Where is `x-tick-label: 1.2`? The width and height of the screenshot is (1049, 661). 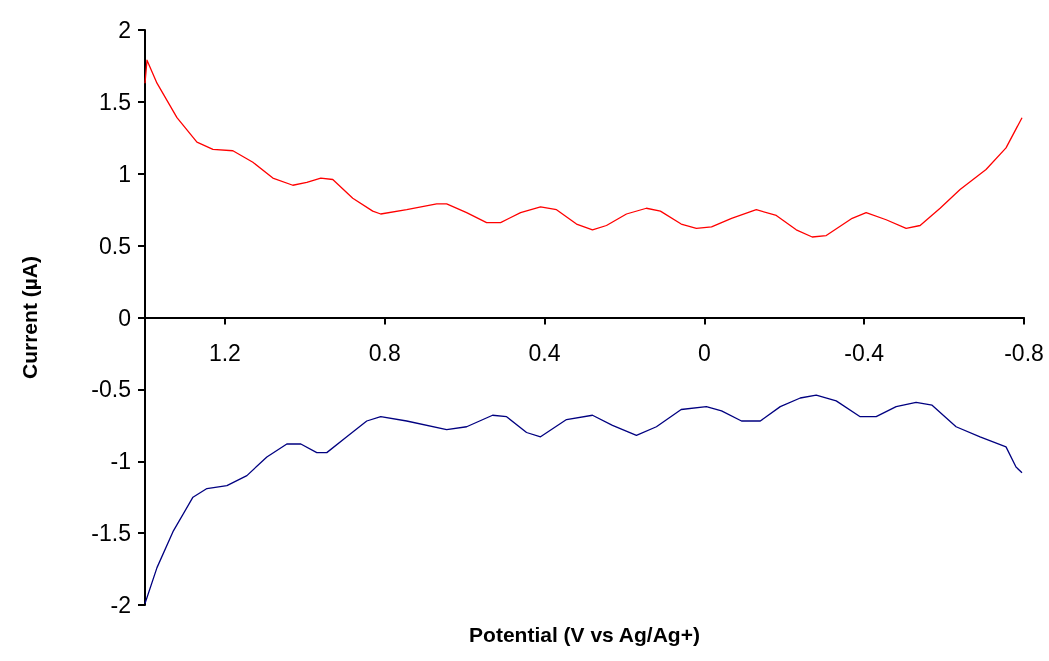
x-tick-label: 1.2 is located at coordinates (224, 353).